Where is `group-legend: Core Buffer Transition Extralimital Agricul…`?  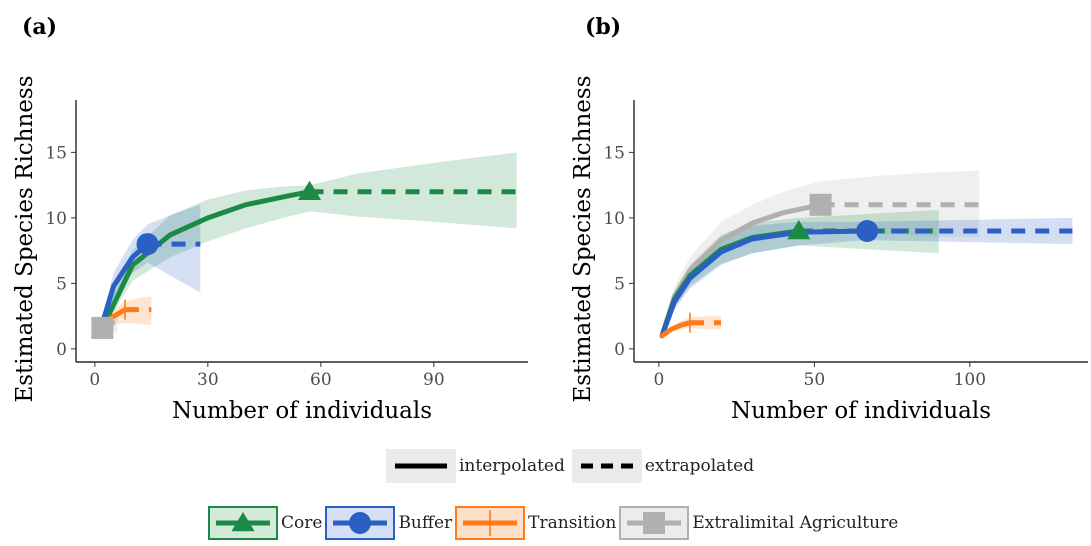 group-legend: Core Buffer Transition Extralimital Agricul… is located at coordinates (554, 523).